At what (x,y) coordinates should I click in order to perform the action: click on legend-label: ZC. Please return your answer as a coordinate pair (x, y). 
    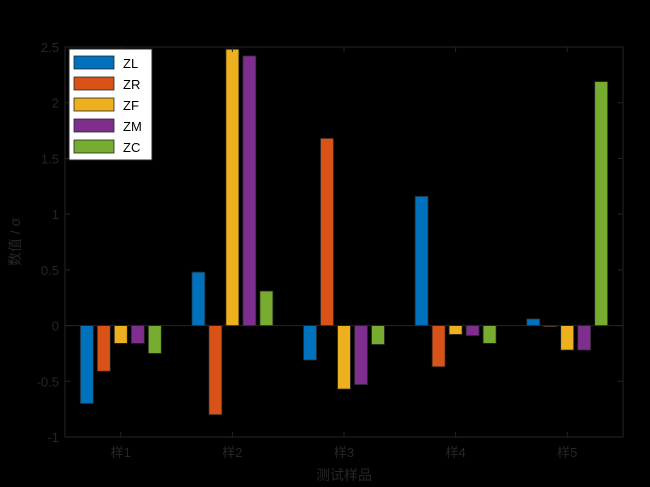
    Looking at the image, I should click on (131, 147).